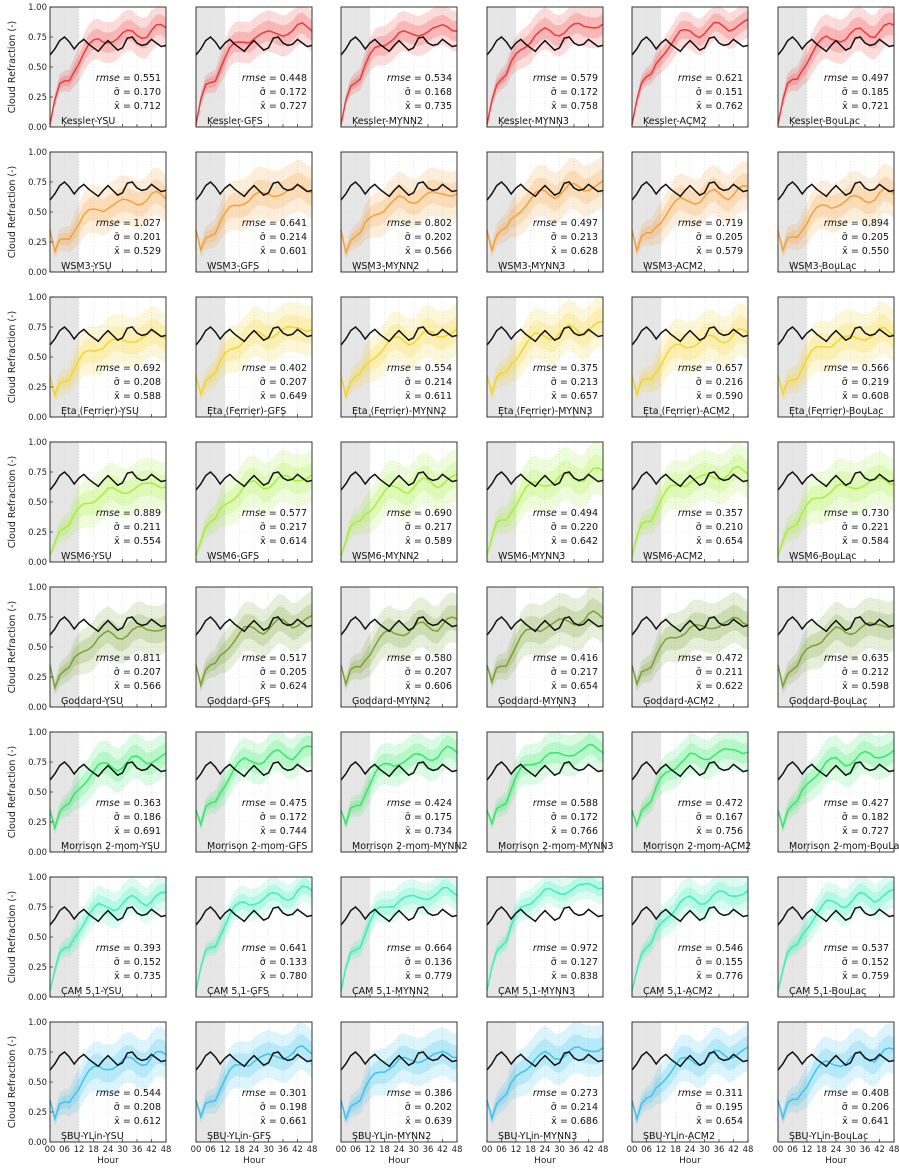  Describe the element at coordinates (584, 251) in the screenshot. I see `stat-xbar-value: 0.628` at that location.